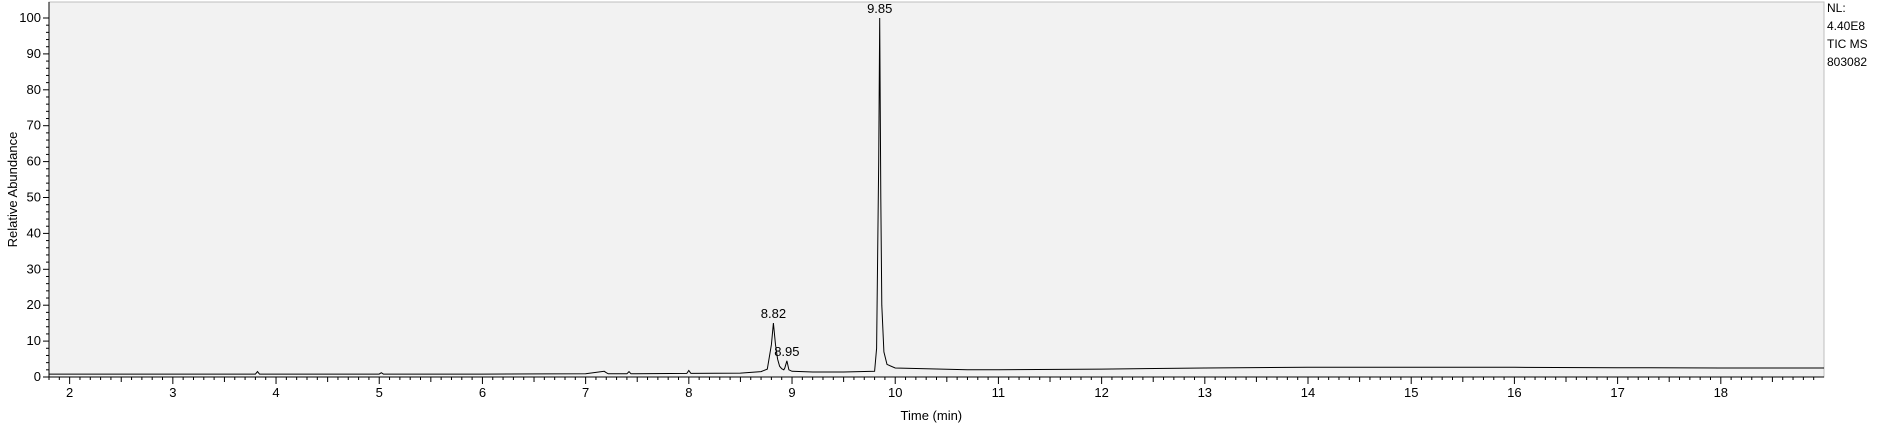 The width and height of the screenshot is (1877, 424). Describe the element at coordinates (1846, 26) in the screenshot. I see `side-info-line: 4.40E8` at that location.